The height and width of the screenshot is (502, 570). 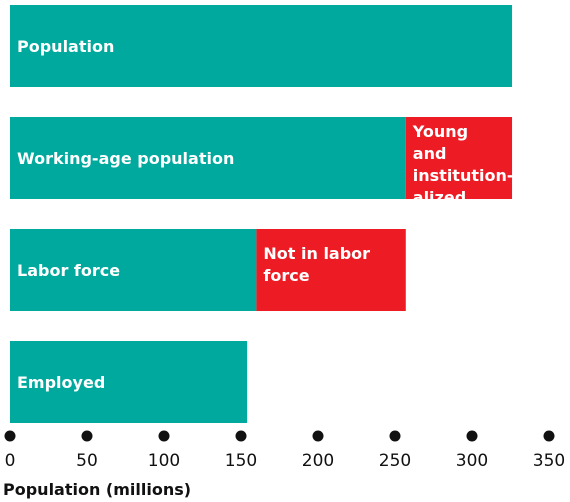 What do you see at coordinates (97, 489) in the screenshot?
I see `x-axis-title: Population (millions)` at bounding box center [97, 489].